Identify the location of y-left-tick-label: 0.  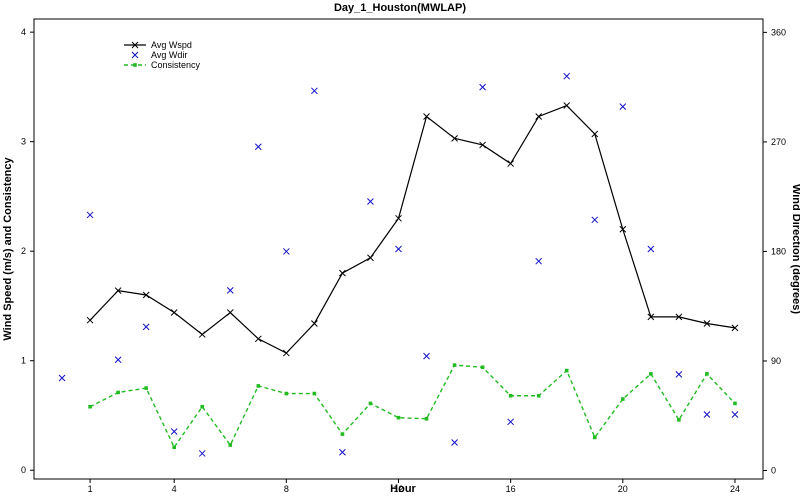
(23, 470).